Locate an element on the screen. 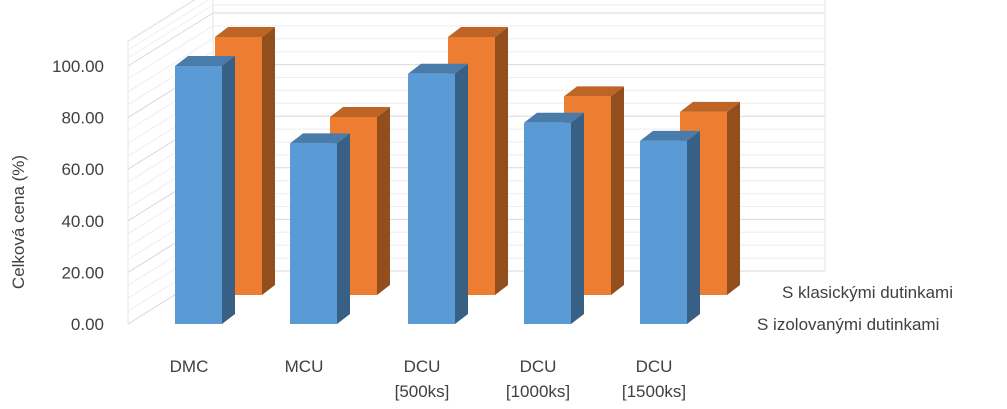 The image size is (1007, 409). x-tick-label: MCU is located at coordinates (304, 366).